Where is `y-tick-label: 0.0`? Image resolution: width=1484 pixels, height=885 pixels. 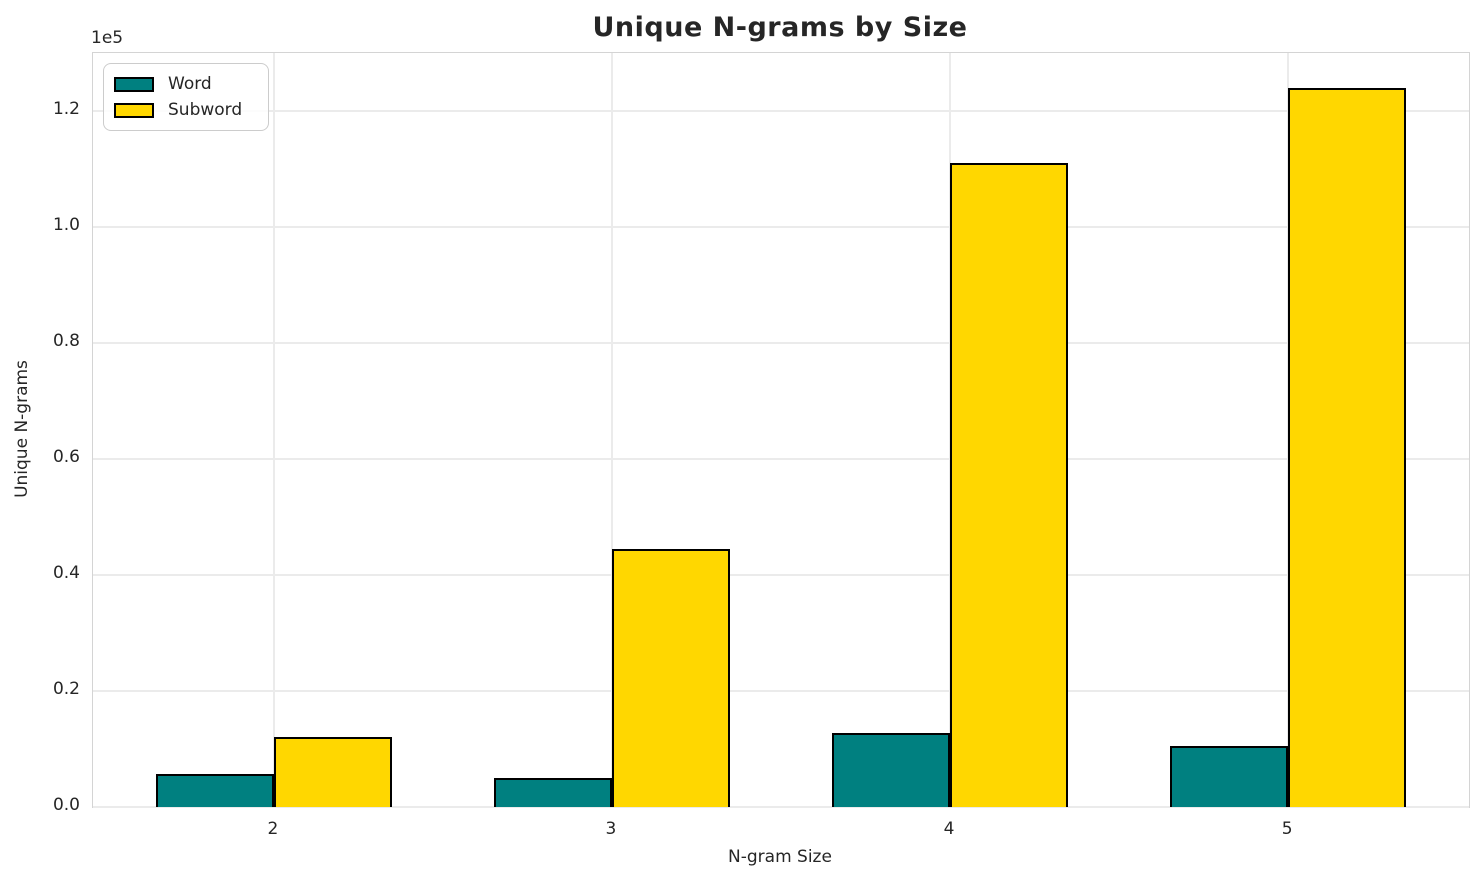
y-tick-label: 0.0 is located at coordinates (66, 805).